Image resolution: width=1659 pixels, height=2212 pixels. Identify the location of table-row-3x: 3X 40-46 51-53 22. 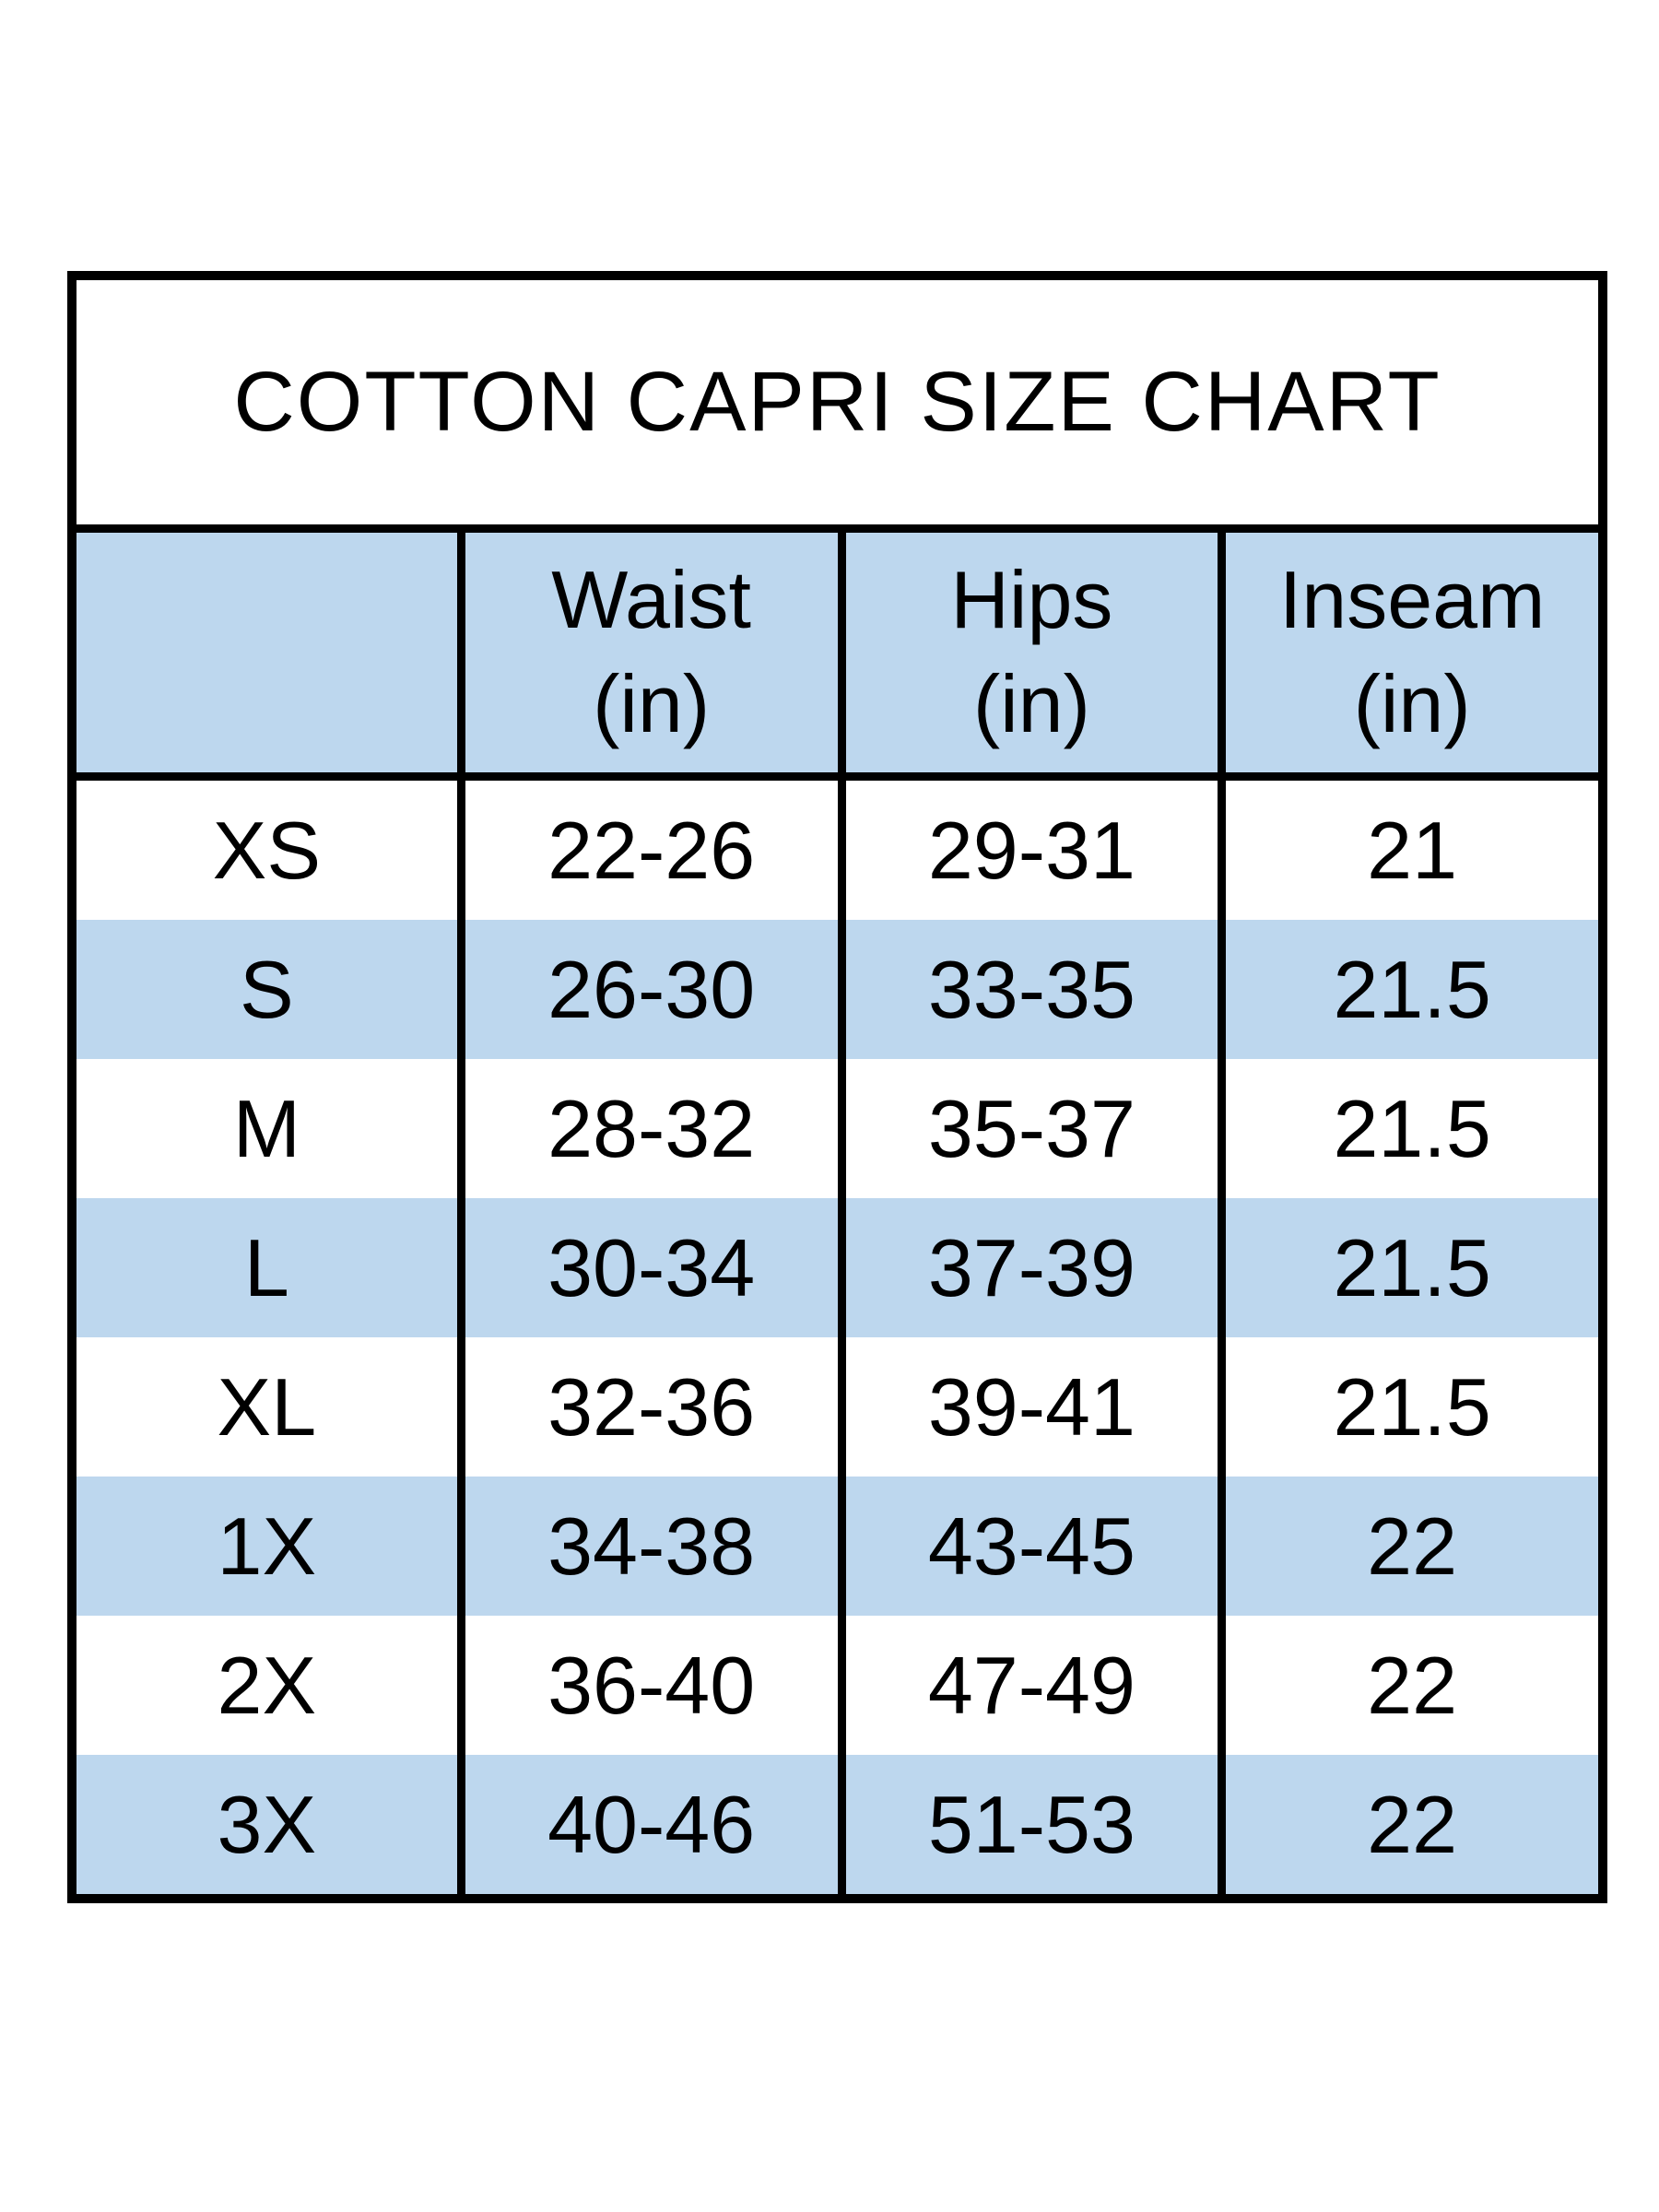
(837, 1824).